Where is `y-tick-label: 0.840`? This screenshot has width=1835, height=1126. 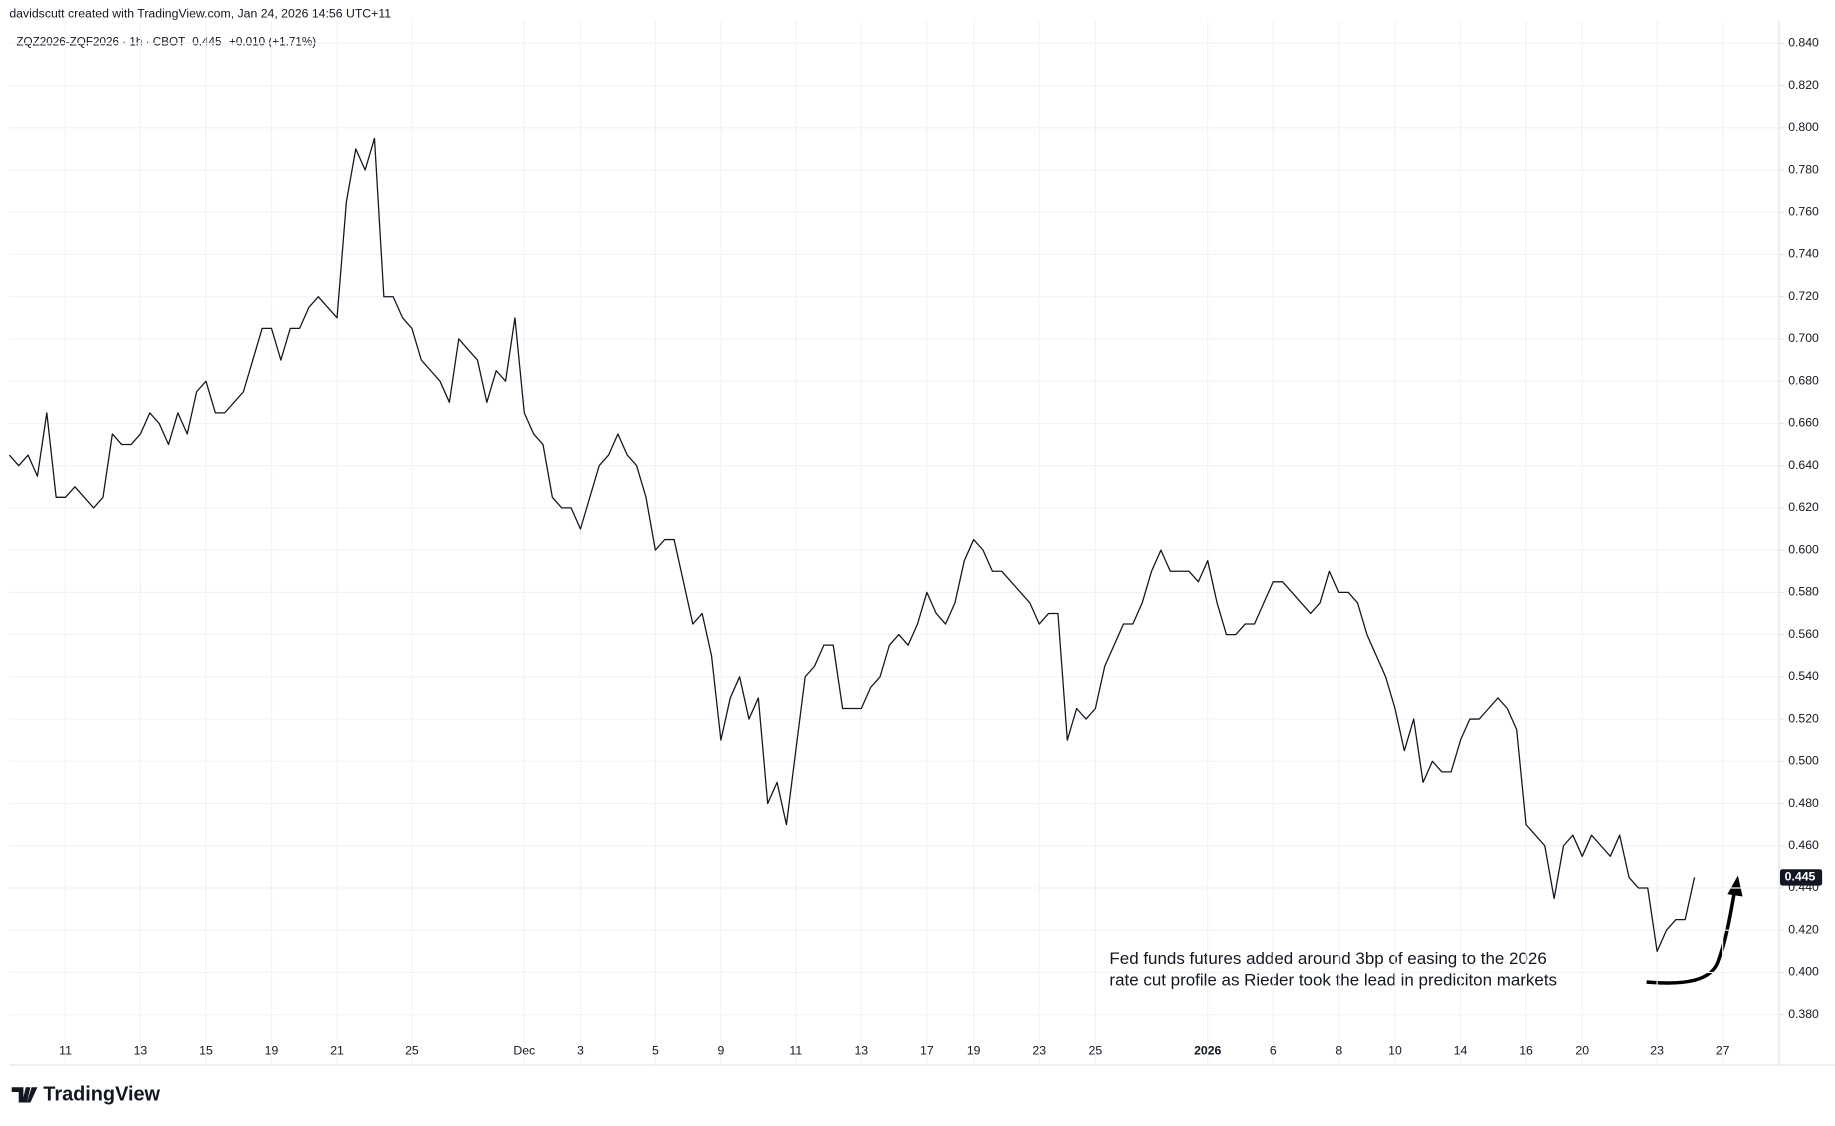 y-tick-label: 0.840 is located at coordinates (1803, 43).